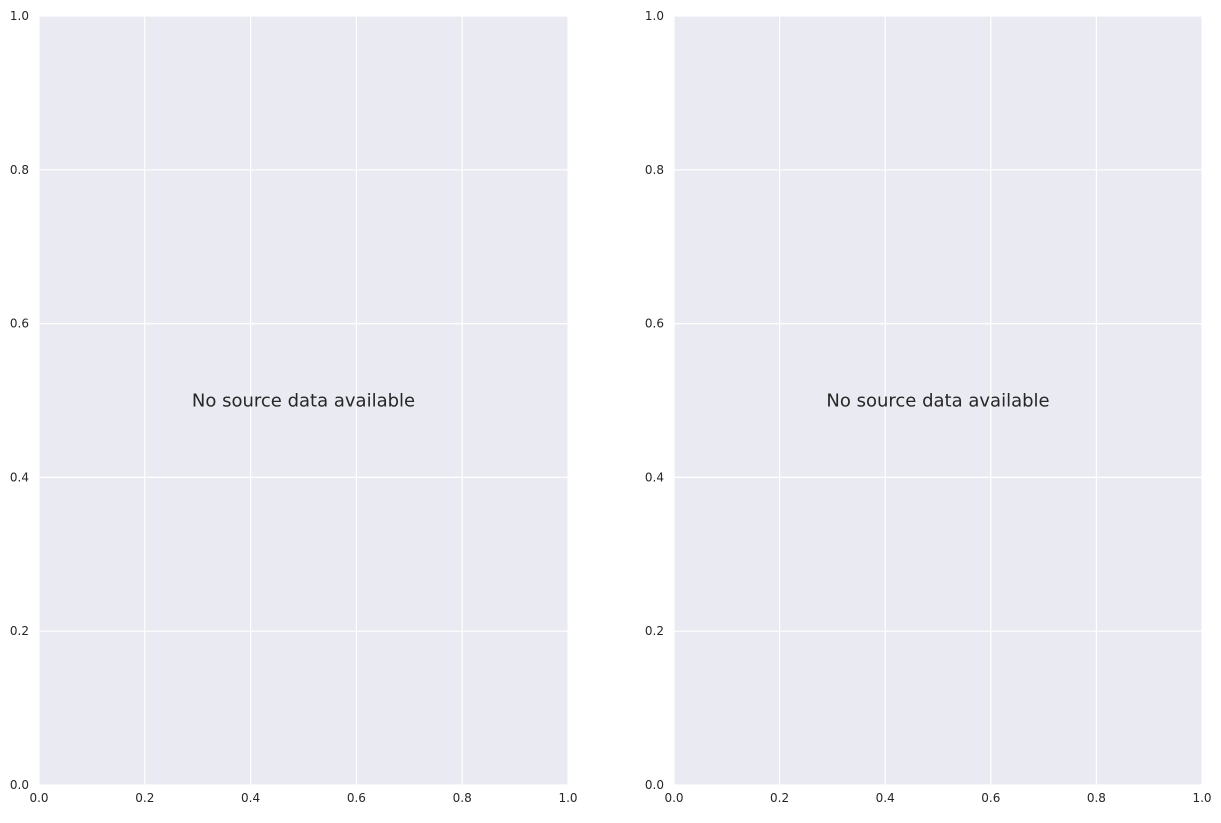 The height and width of the screenshot is (823, 1221). Describe the element at coordinates (19, 16) in the screenshot. I see `y-tick-label-1-5: 1.0` at that location.